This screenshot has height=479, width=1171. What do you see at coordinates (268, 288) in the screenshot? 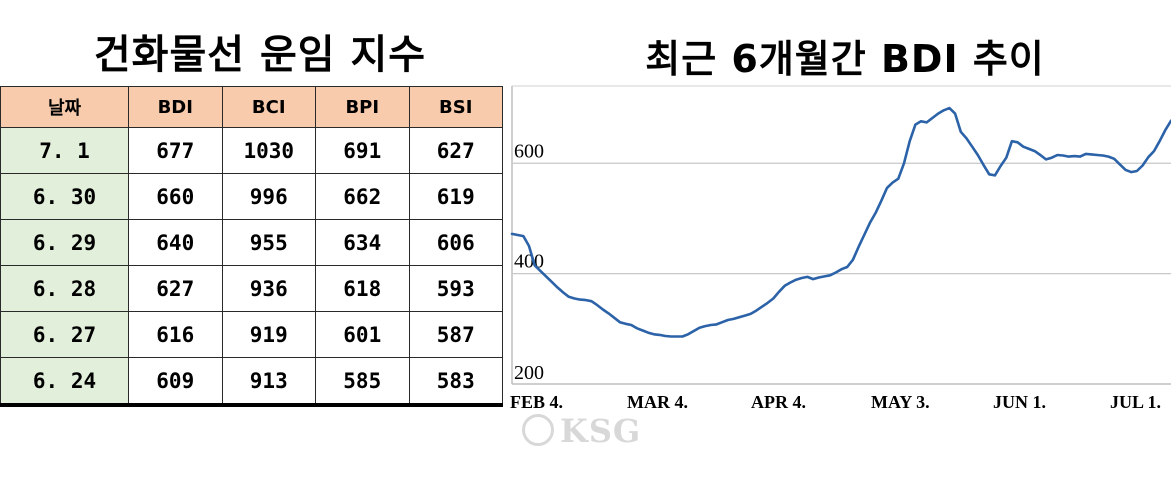
I see `cell-bci: 936` at bounding box center [268, 288].